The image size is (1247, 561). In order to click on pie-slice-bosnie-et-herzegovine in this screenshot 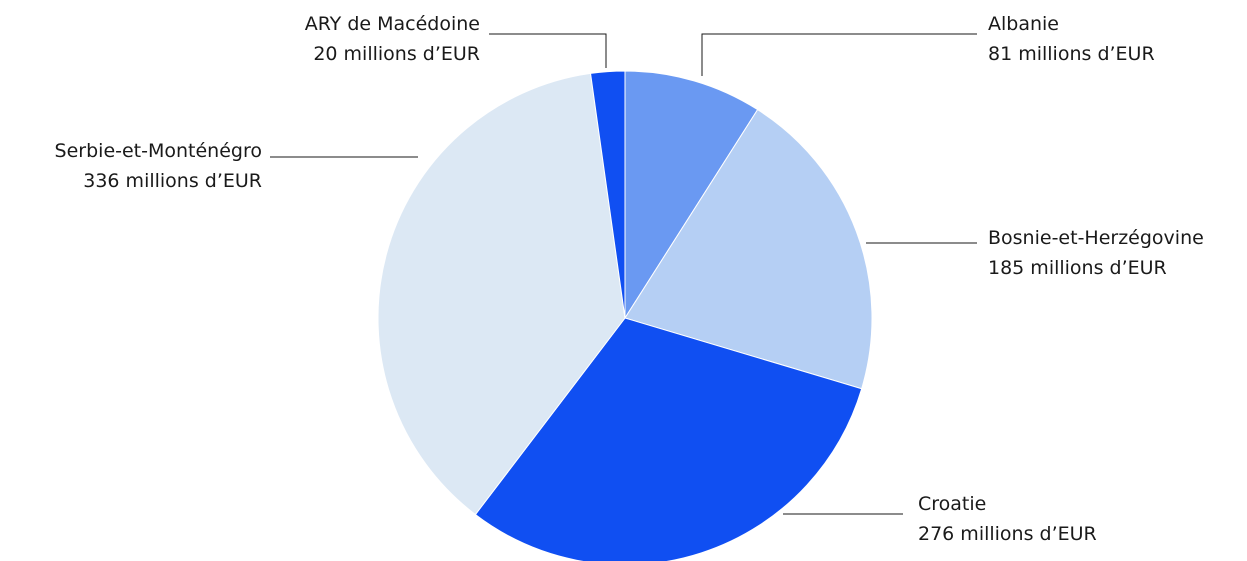, I will do `click(748, 249)`.